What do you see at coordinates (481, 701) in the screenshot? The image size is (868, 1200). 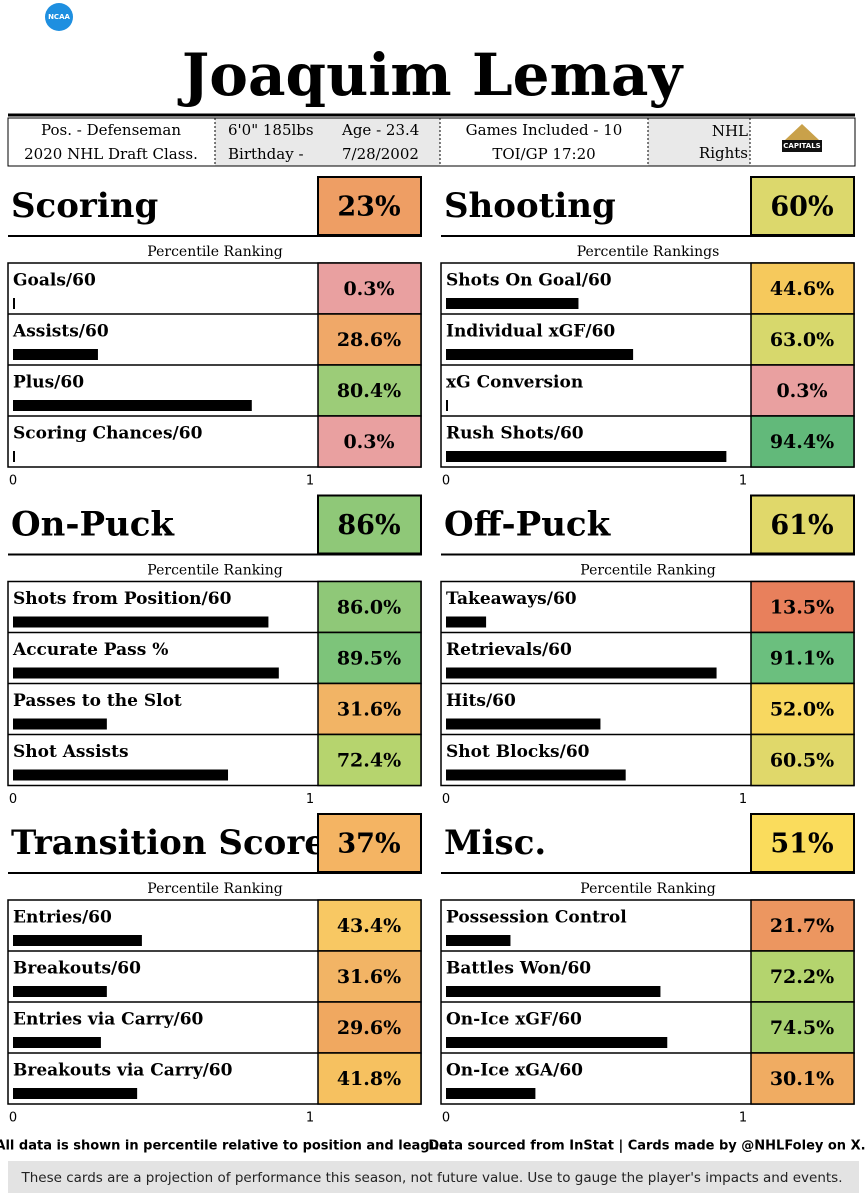 I see `category-label: Hits/60` at bounding box center [481, 701].